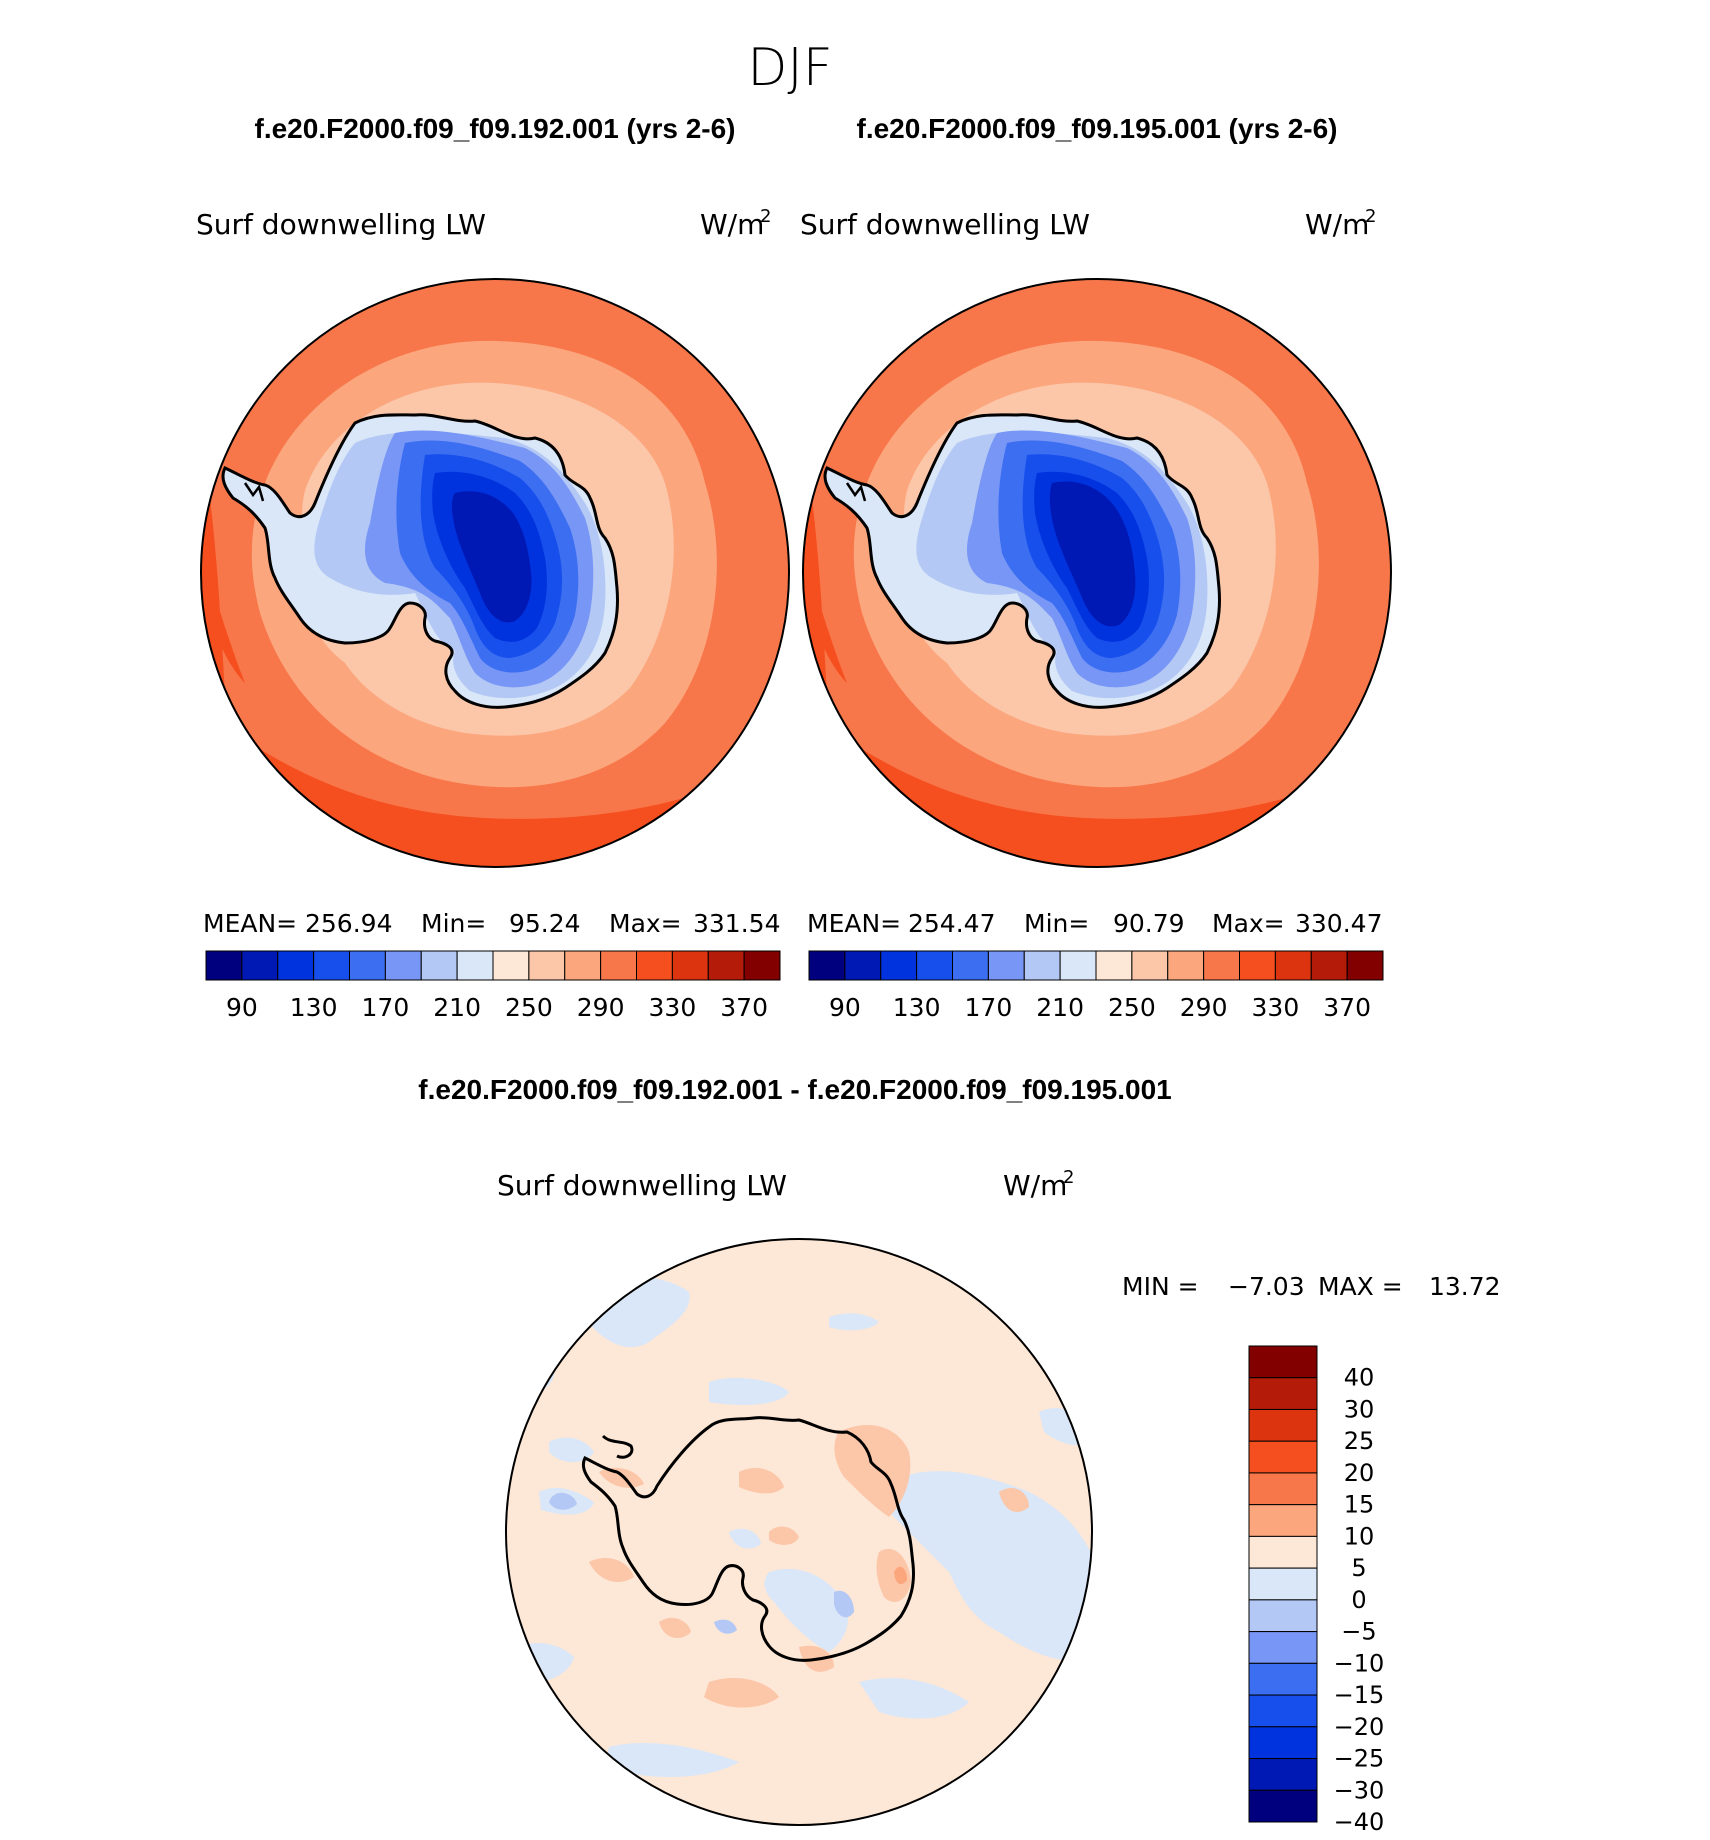 This screenshot has height=1840, width=1710. What do you see at coordinates (1035, 1185) in the screenshot?
I see `diff-units-base: W/m` at bounding box center [1035, 1185].